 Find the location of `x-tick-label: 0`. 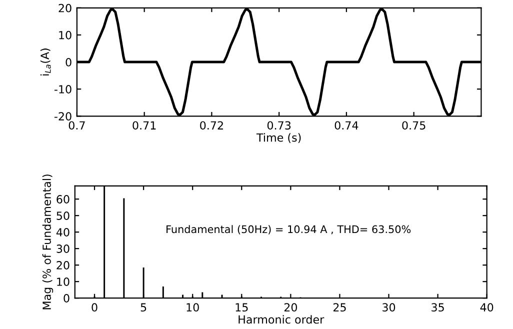

x-tick-label: 0 is located at coordinates (95, 307).